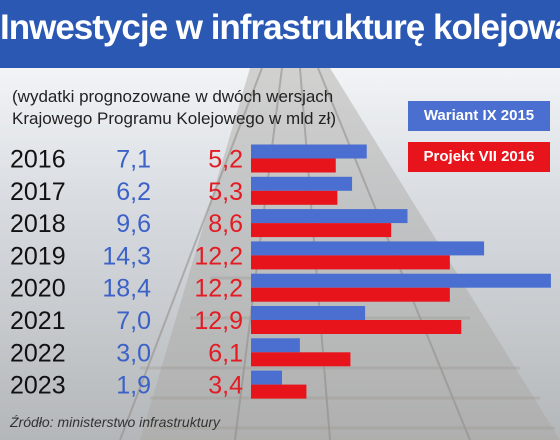 The height and width of the screenshot is (440, 560). Describe the element at coordinates (225, 353) in the screenshot. I see `data-label-projekt-2022: 6,1` at that location.